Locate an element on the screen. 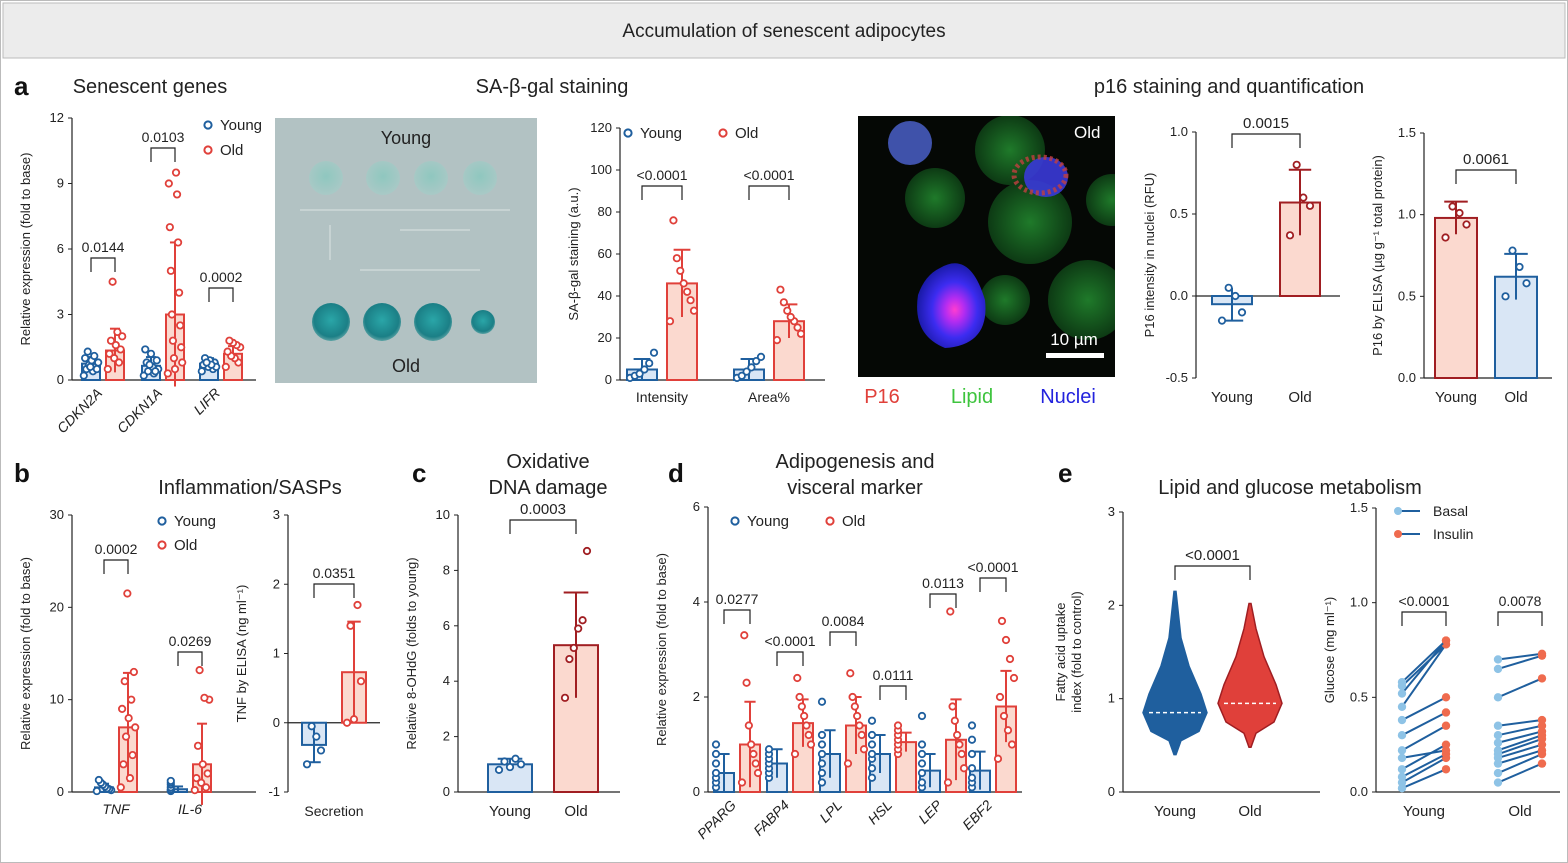 This screenshot has width=1568, height=863. p-value-label: <0.0001 is located at coordinates (1212, 555).